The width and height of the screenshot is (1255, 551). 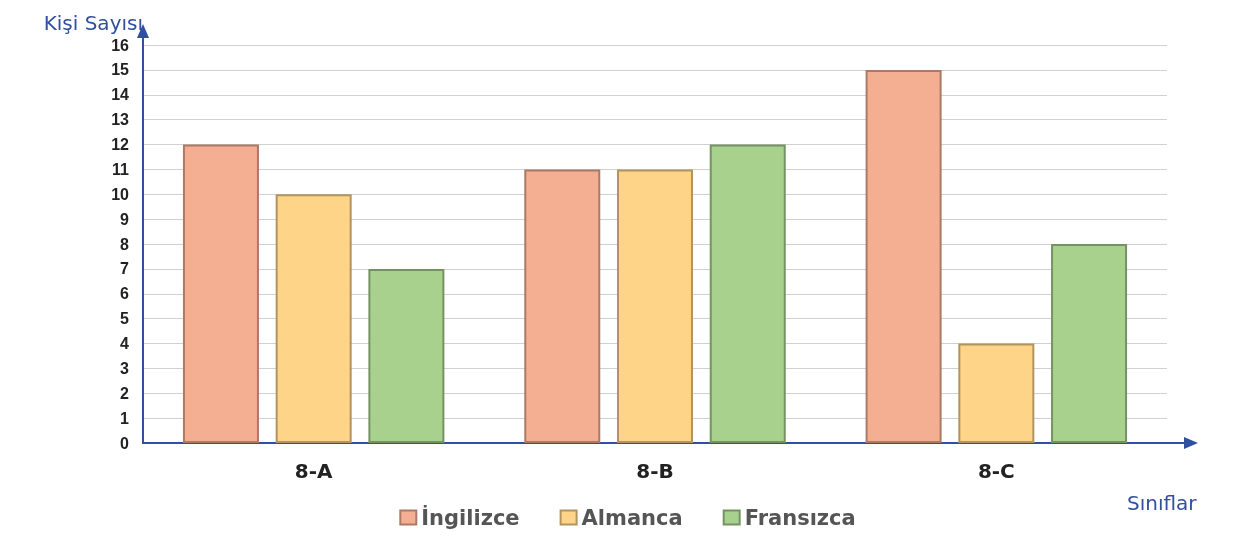 I want to click on legend-label: Almanca, so click(x=632, y=517).